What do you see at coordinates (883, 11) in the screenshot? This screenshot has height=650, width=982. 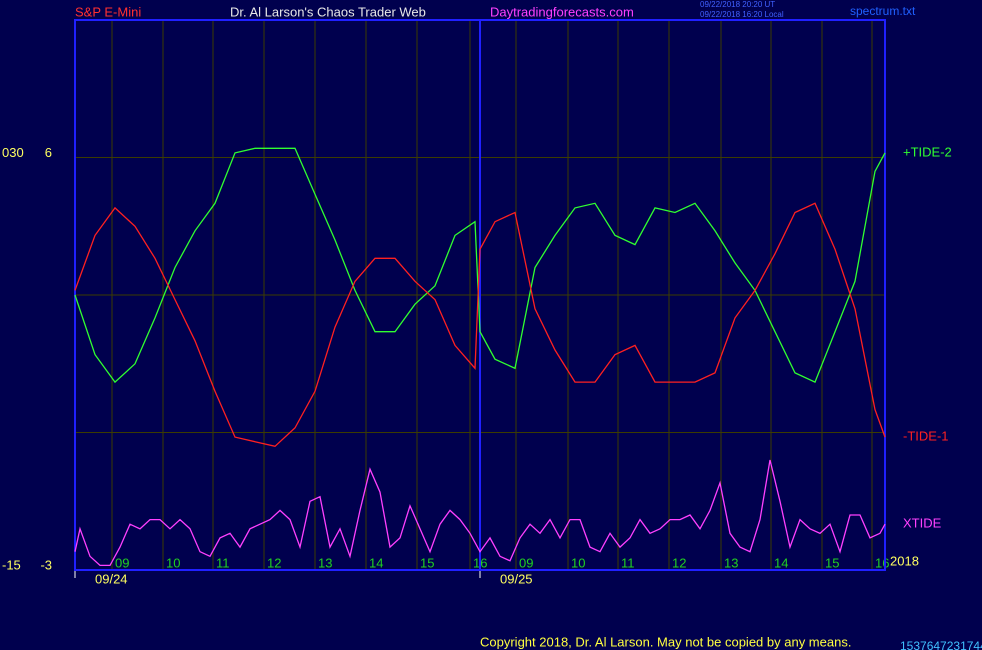 I see `file-name: spectrum.txt` at bounding box center [883, 11].